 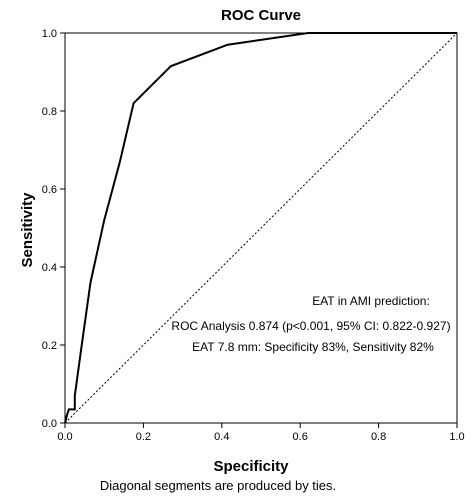 What do you see at coordinates (27, 230) in the screenshot?
I see `y-axis-title: Sensitivity` at bounding box center [27, 230].